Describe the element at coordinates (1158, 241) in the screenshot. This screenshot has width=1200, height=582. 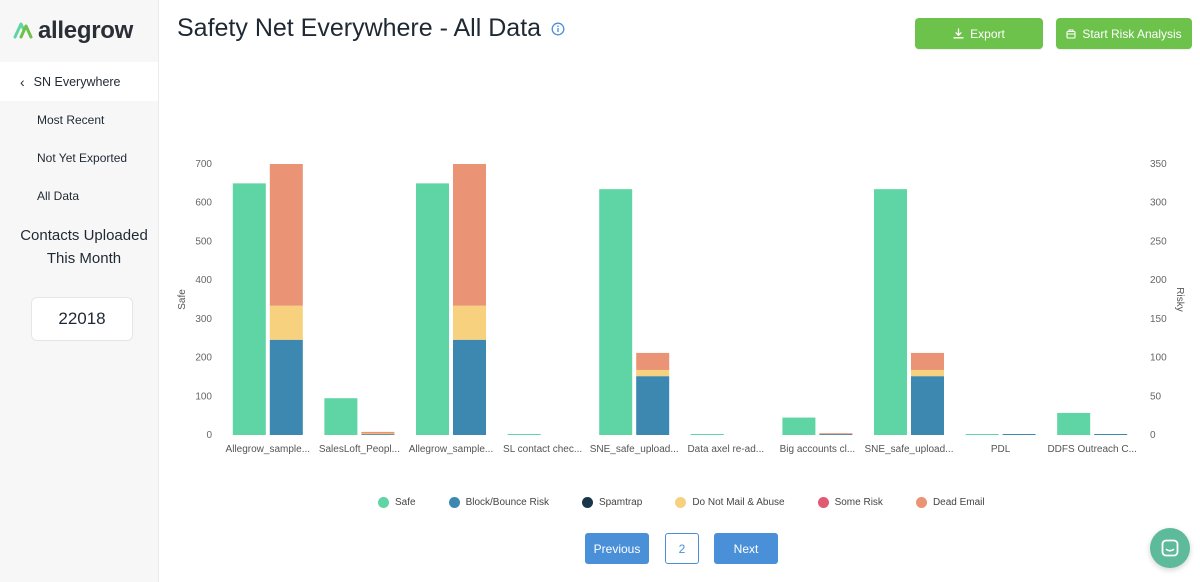
I see `y2-tick-label: 250` at that location.